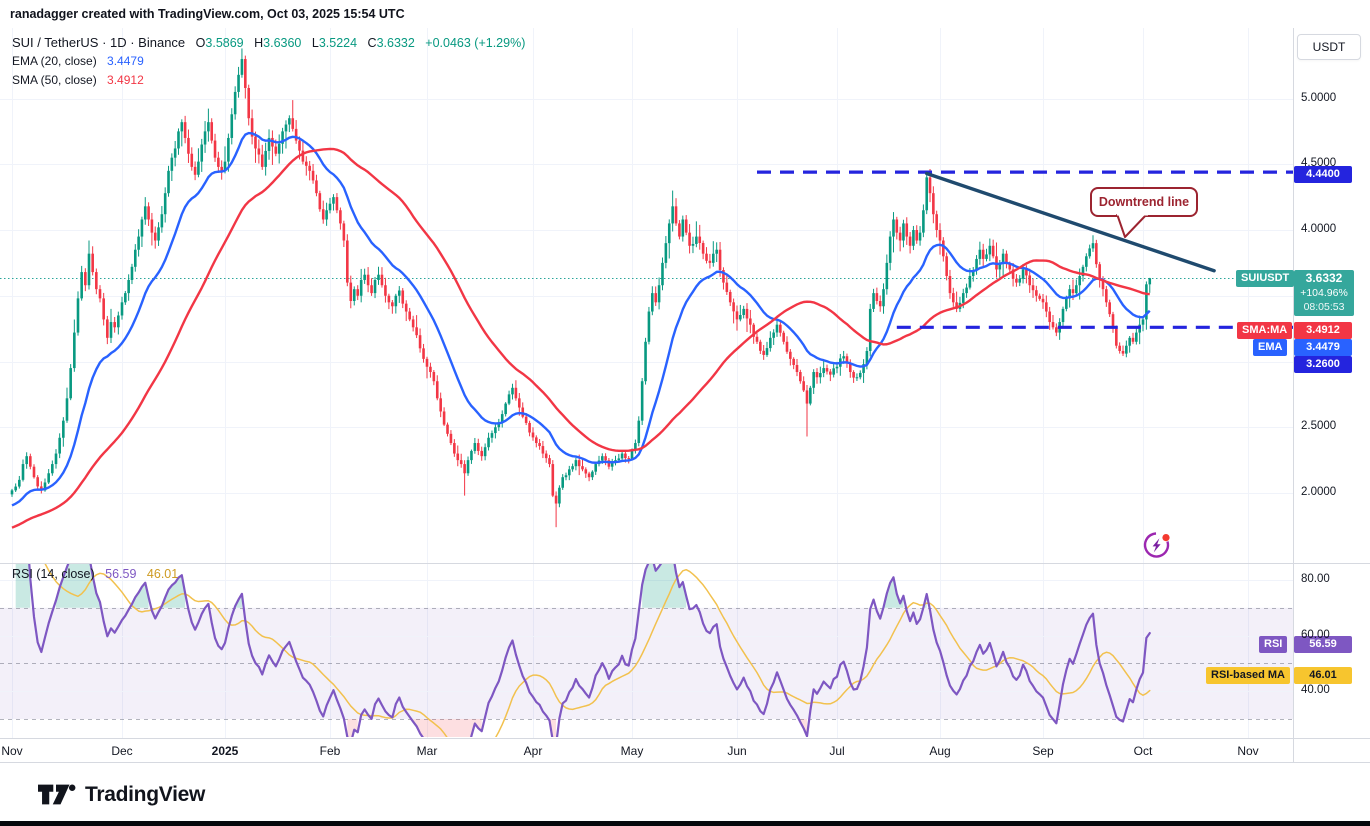  What do you see at coordinates (685, 563) in the screenshot?
I see `panel-divider` at bounding box center [685, 563].